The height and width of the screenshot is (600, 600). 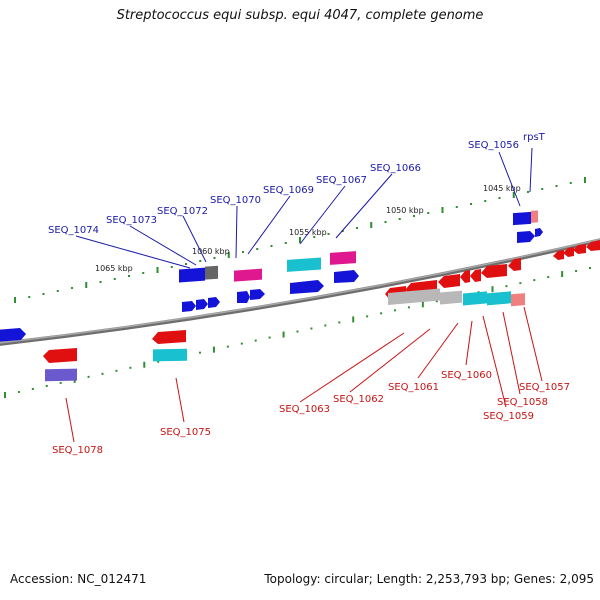 I want to click on gene-label-seq-1072: SEQ_1072, so click(x=182, y=211).